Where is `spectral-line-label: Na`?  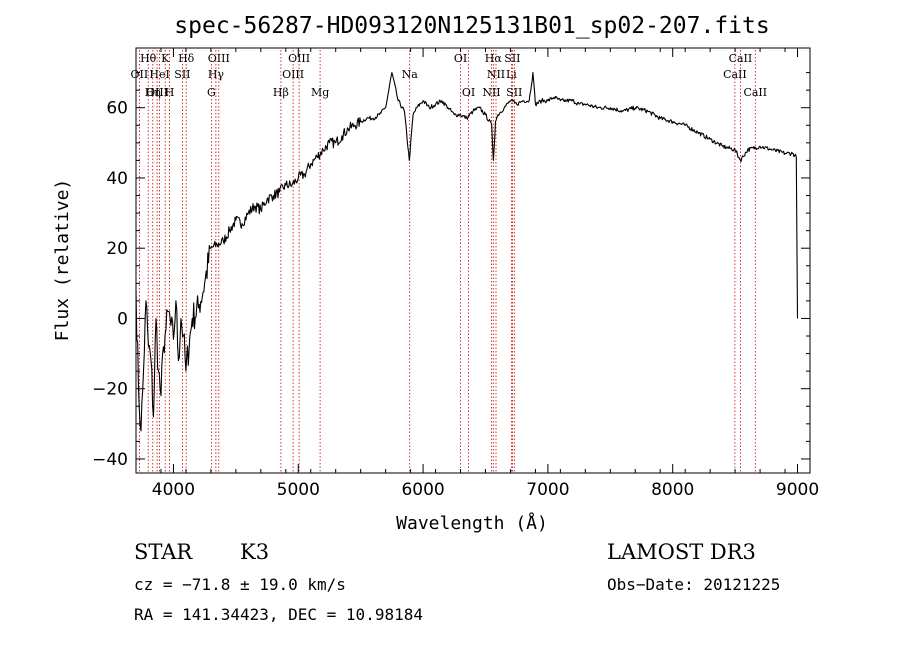 spectral-line-label: Na is located at coordinates (410, 74).